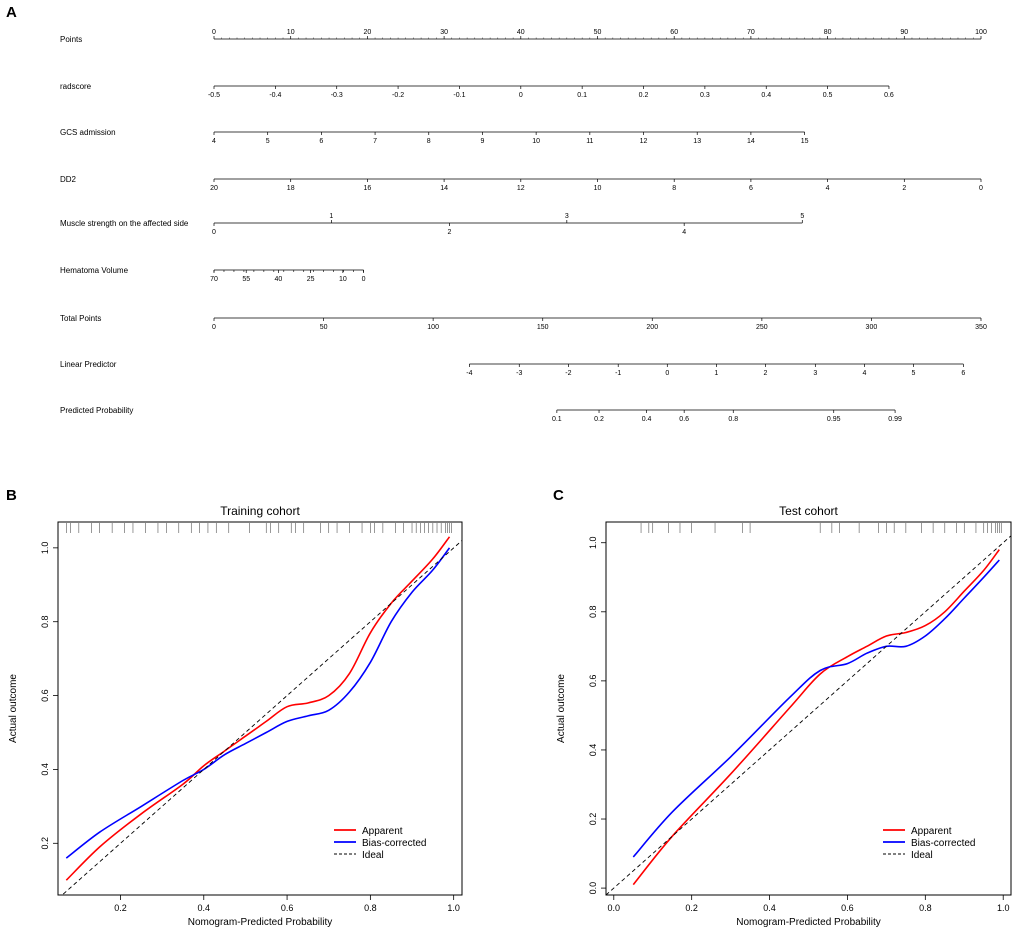 The image size is (1021, 949). I want to click on legend-label-ideal: Ideal, so click(922, 855).